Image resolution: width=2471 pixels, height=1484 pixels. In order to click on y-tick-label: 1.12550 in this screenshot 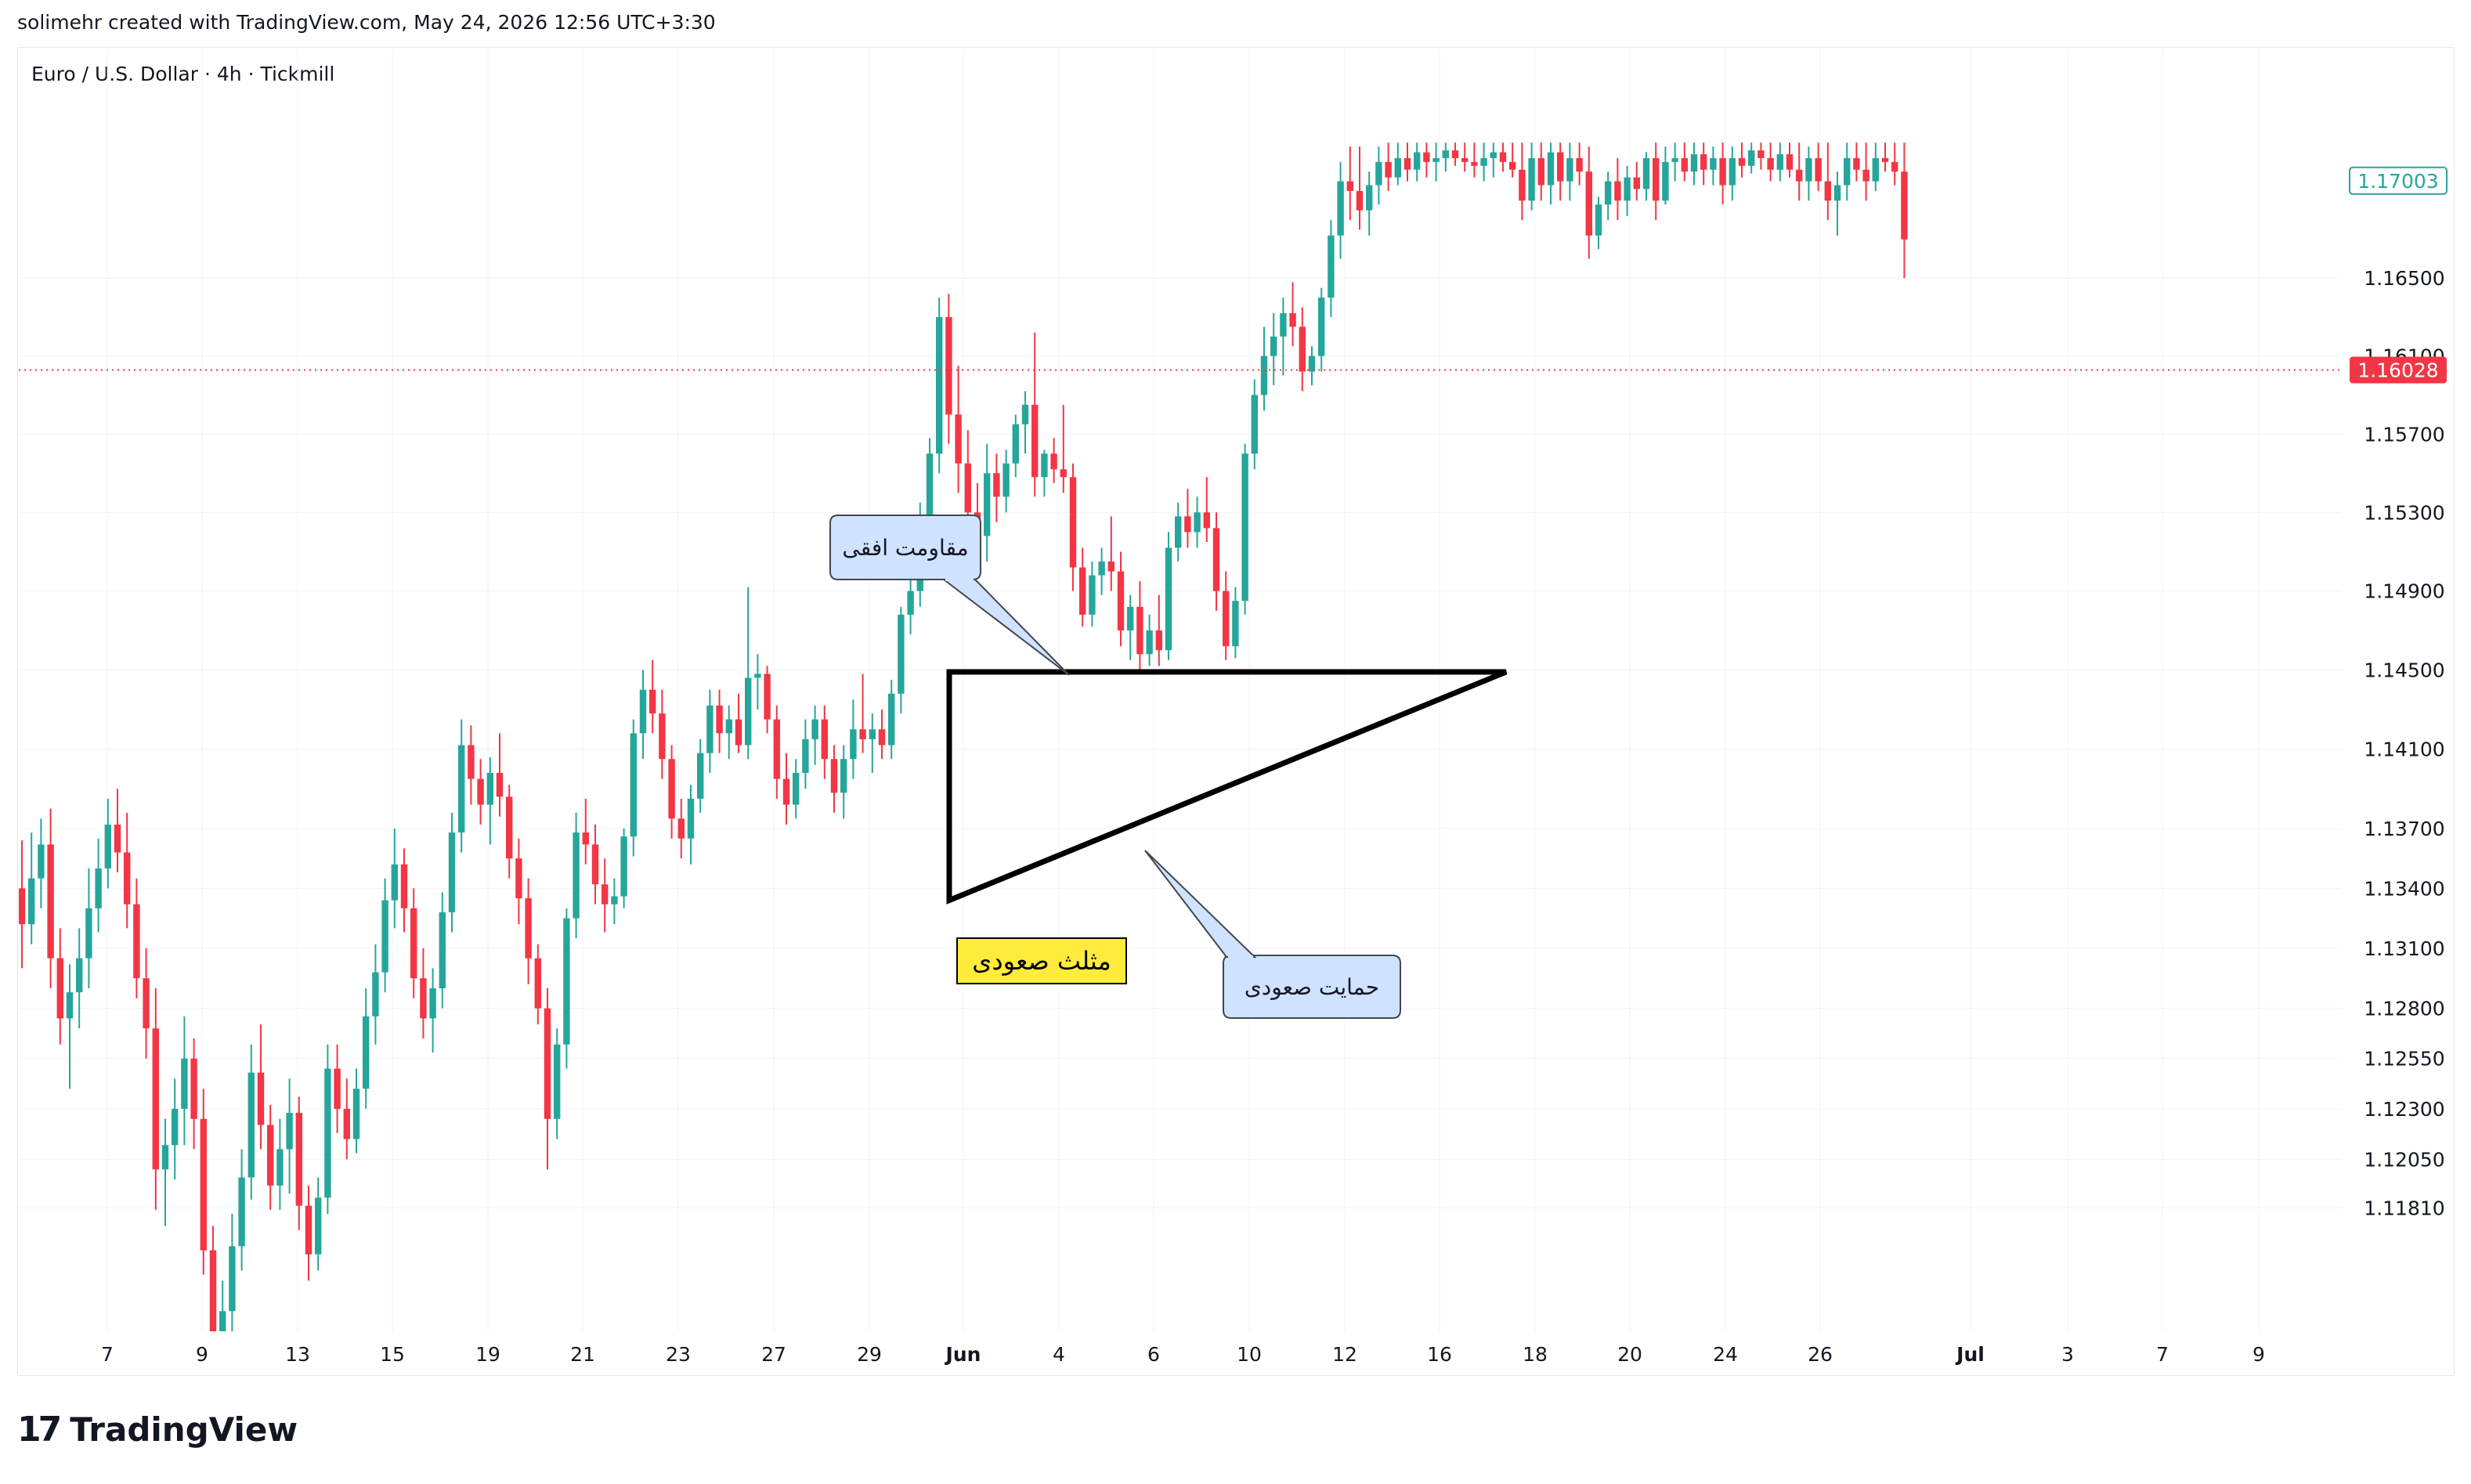, I will do `click(2404, 1059)`.